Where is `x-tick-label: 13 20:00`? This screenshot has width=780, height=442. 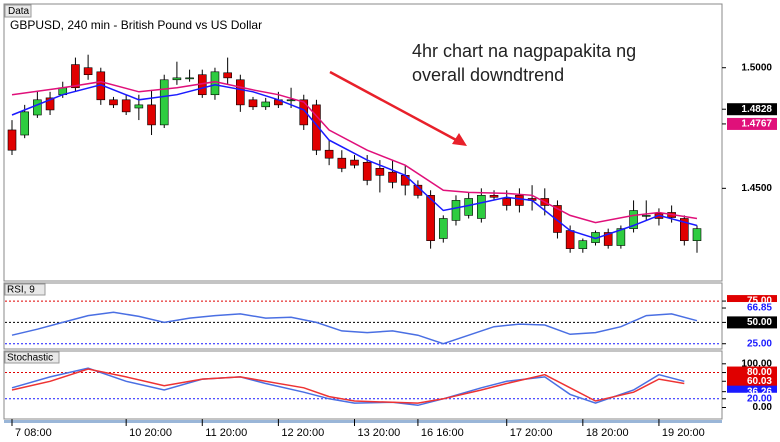
x-tick-label: 13 20:00 is located at coordinates (378, 433).